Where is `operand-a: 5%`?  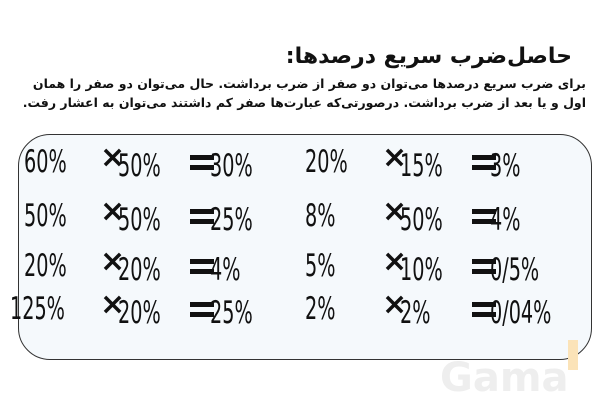 operand-a: 5% is located at coordinates (320, 266).